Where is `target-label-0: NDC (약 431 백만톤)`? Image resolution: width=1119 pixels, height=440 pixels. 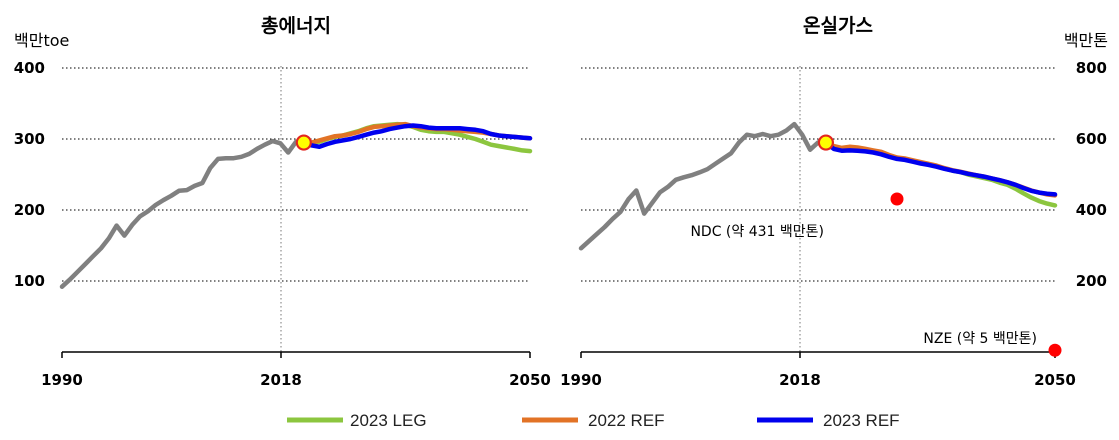
target-label-0: NDC (약 431 백만톤) is located at coordinates (757, 232).